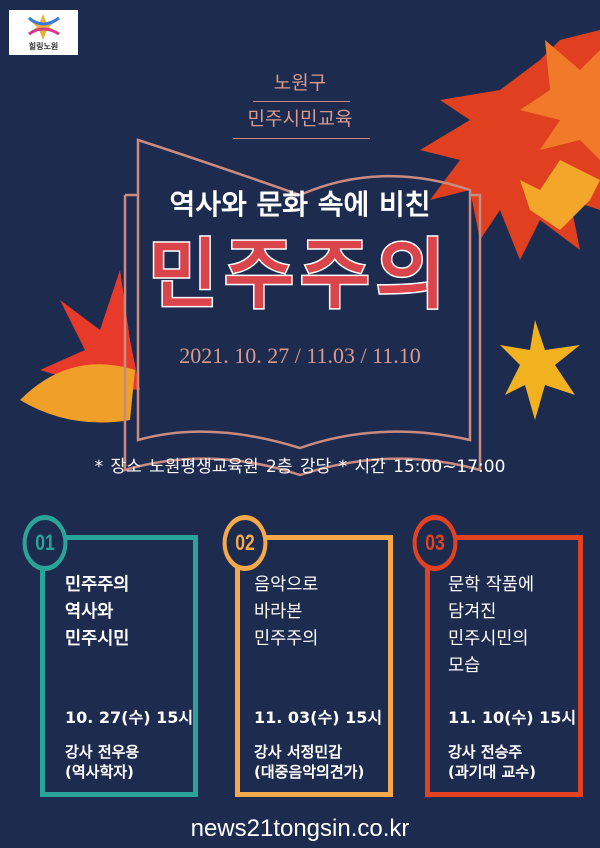 Image resolution: width=600 pixels, height=848 pixels. I want to click on session-date: 11. 03(수) 15시, so click(318, 717).